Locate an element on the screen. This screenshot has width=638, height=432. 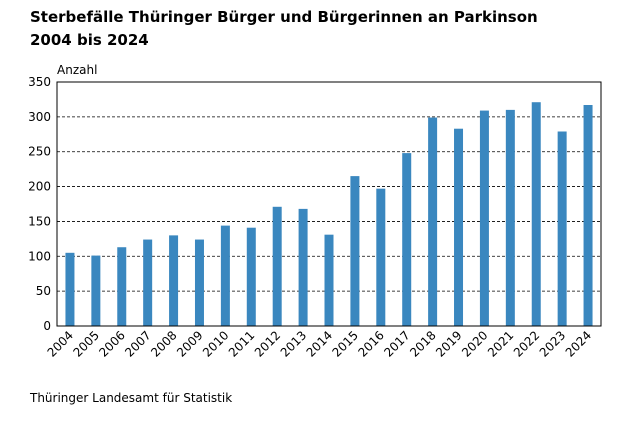
y-tick-label: 100 is located at coordinates (39, 256).